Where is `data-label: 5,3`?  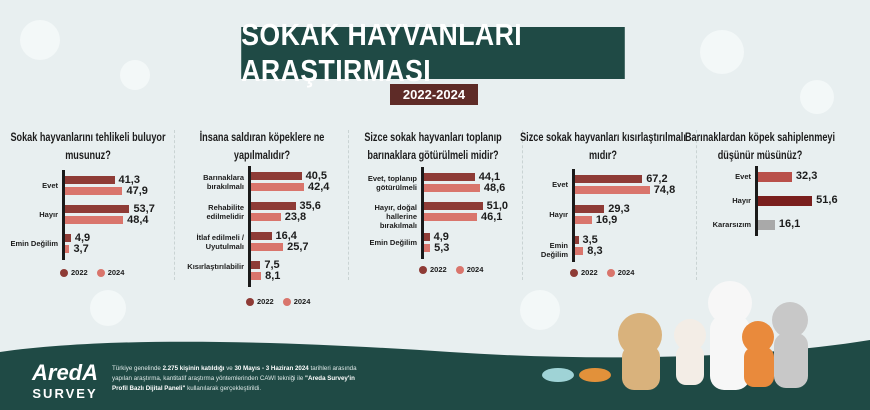
data-label: 5,3 is located at coordinates (442, 248).